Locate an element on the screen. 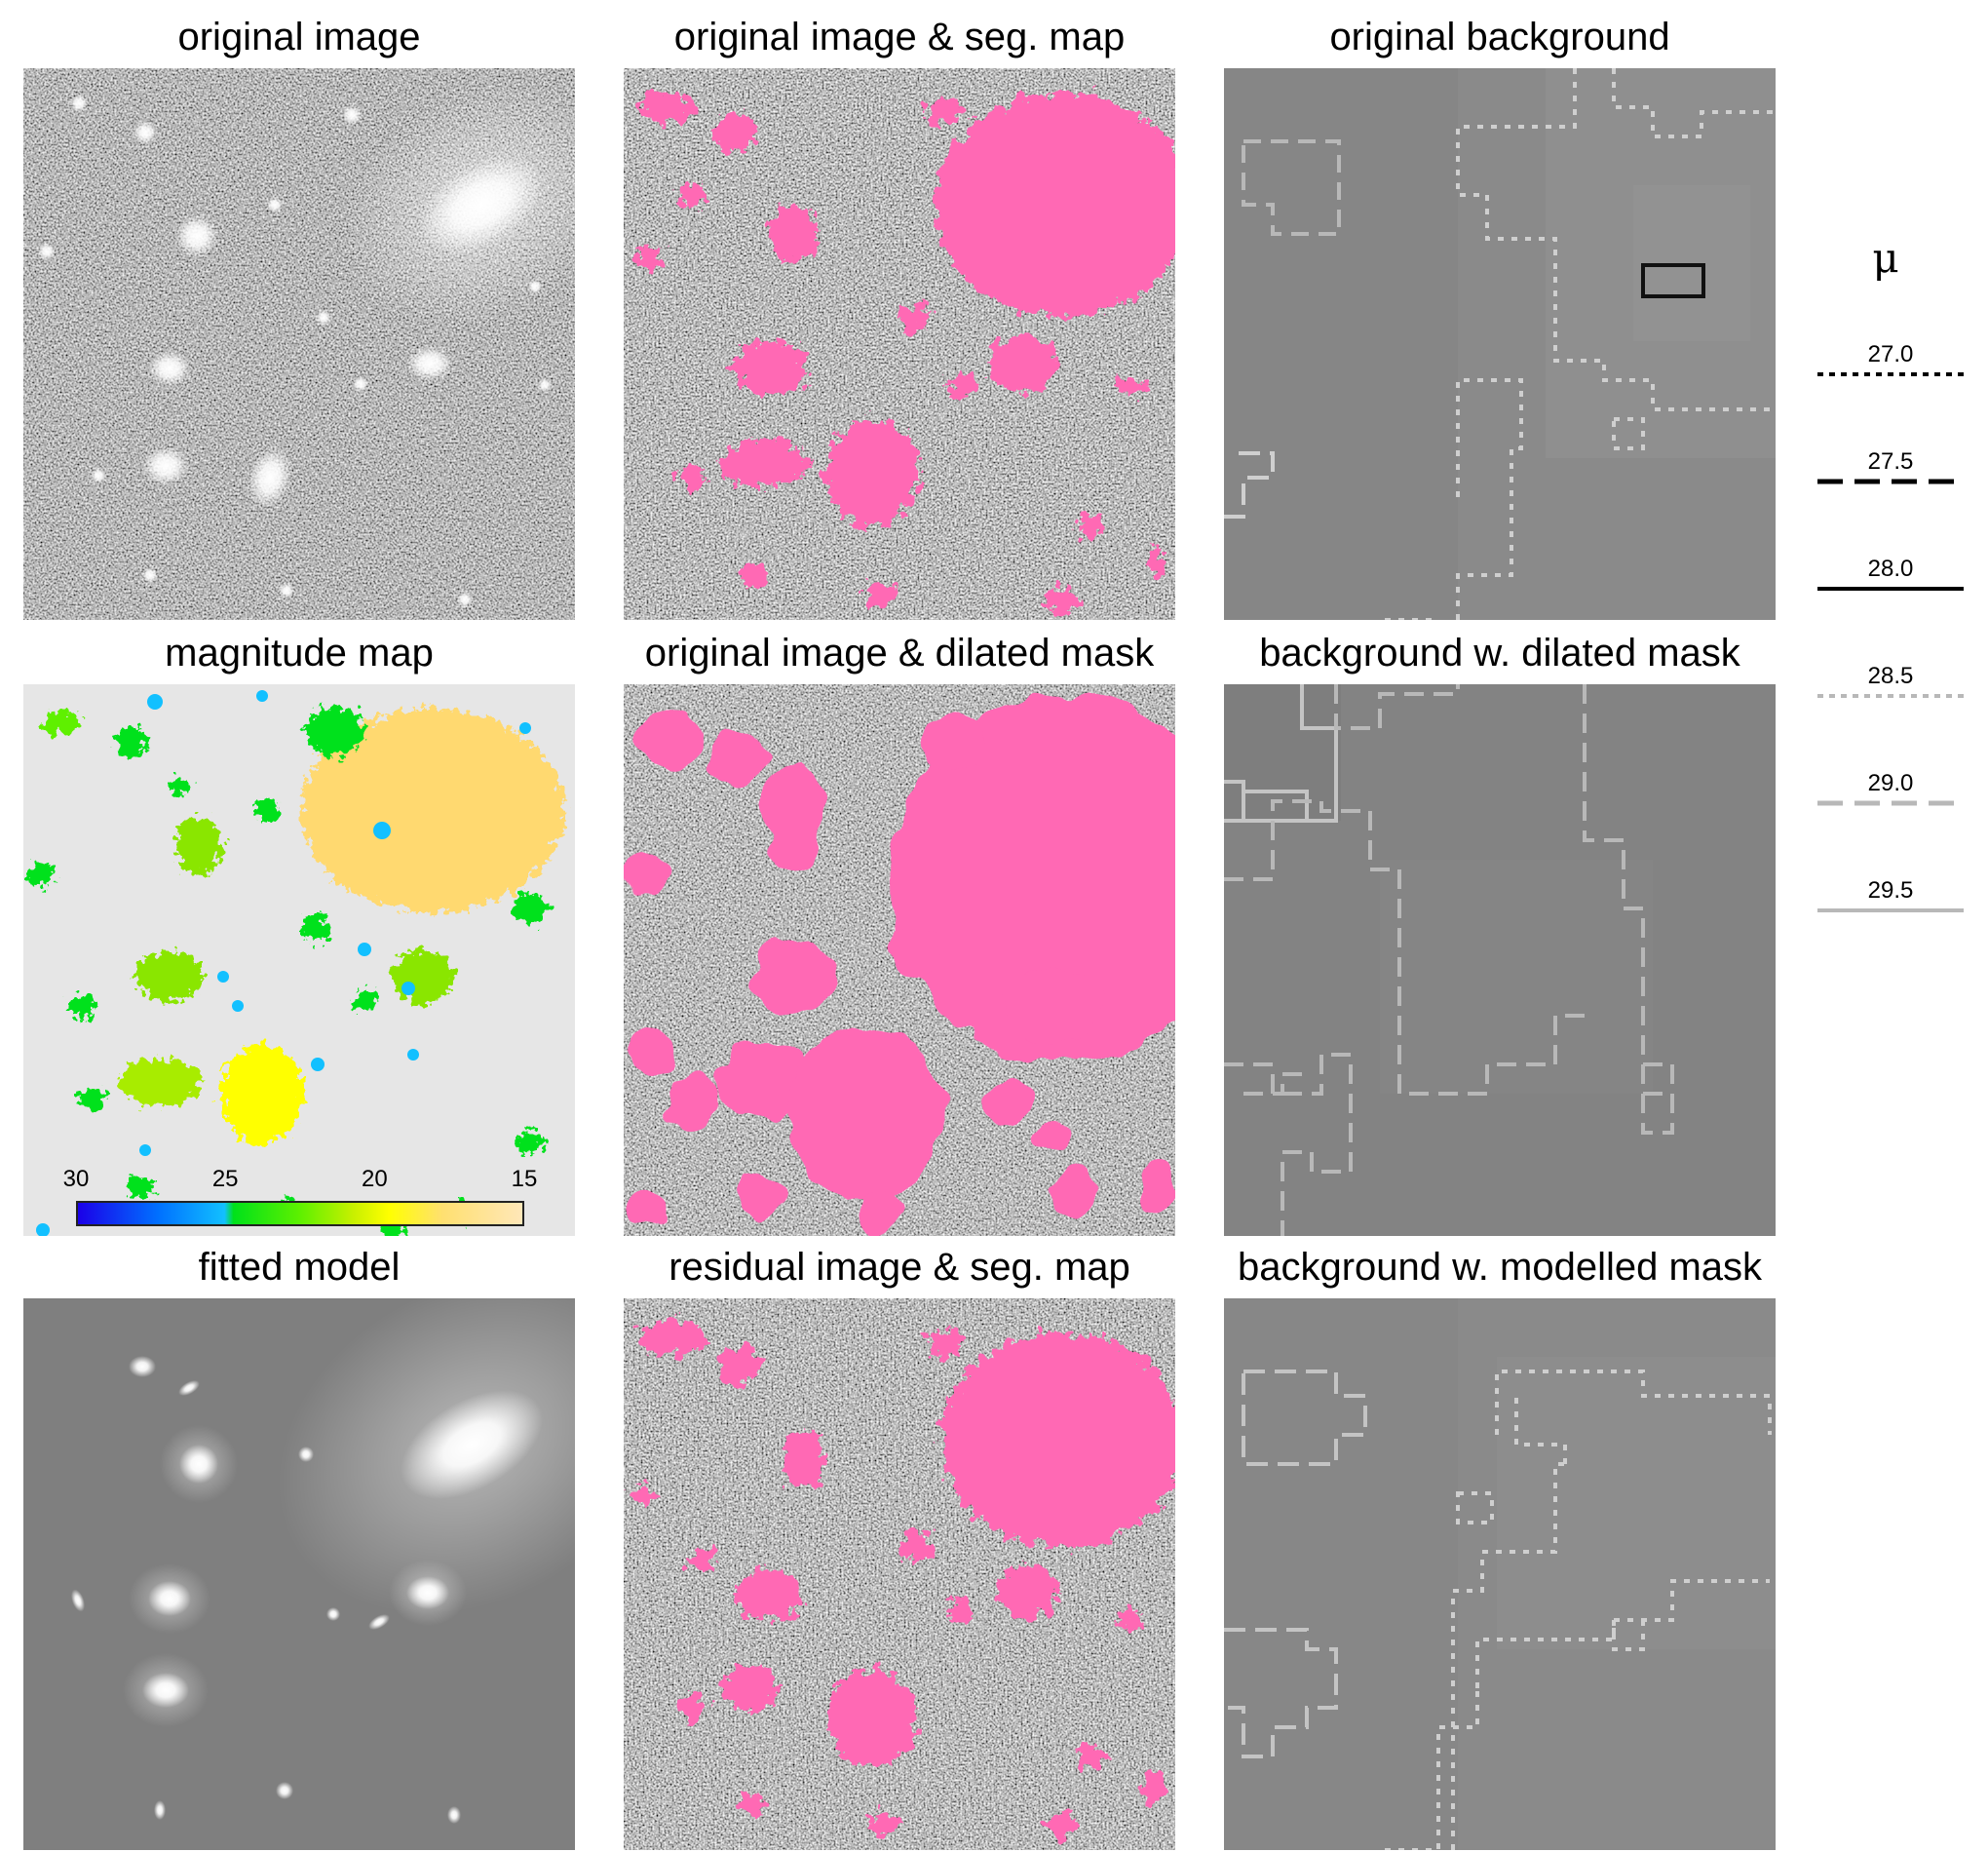 The height and width of the screenshot is (1852, 1988). background-dilated-mask-image is located at coordinates (1500, 960).